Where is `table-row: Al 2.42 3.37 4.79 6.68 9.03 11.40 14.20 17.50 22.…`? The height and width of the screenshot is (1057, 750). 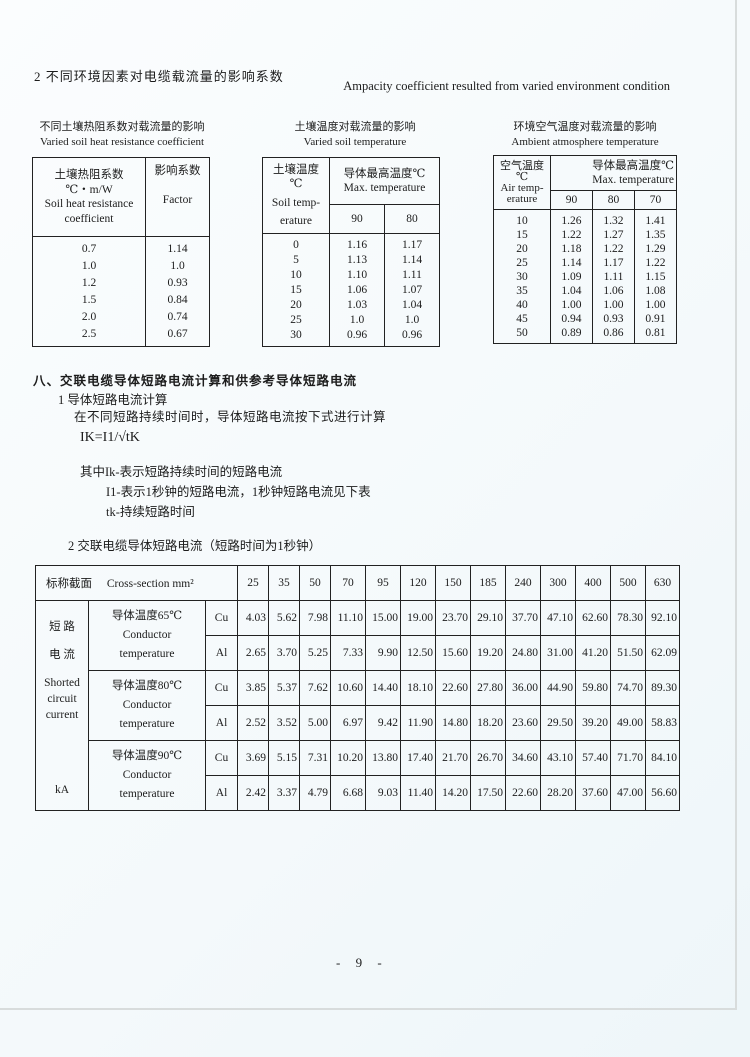
table-row: Al 2.42 3.37 4.79 6.68 9.03 11.40 14.20 17.50 22.… is located at coordinates (358, 793).